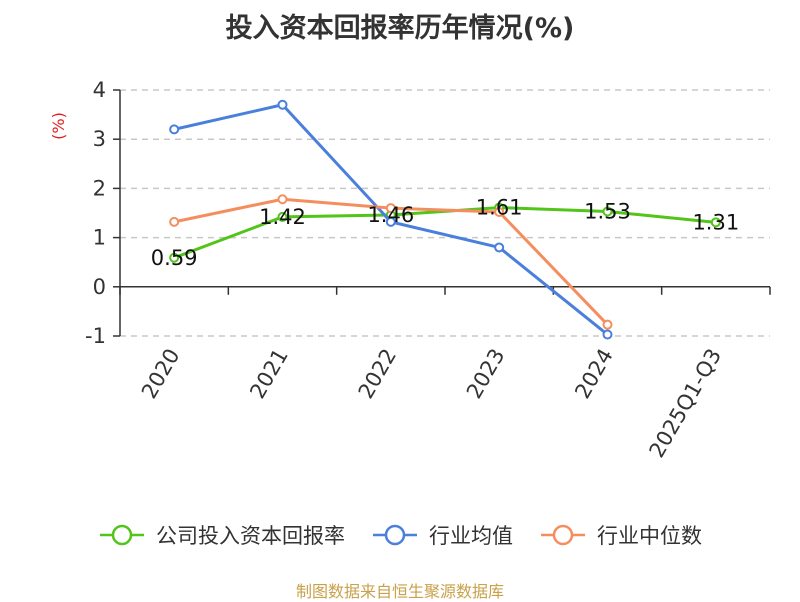 The width and height of the screenshot is (800, 602). Describe the element at coordinates (99, 238) in the screenshot. I see `y-tick-label: 1` at that location.